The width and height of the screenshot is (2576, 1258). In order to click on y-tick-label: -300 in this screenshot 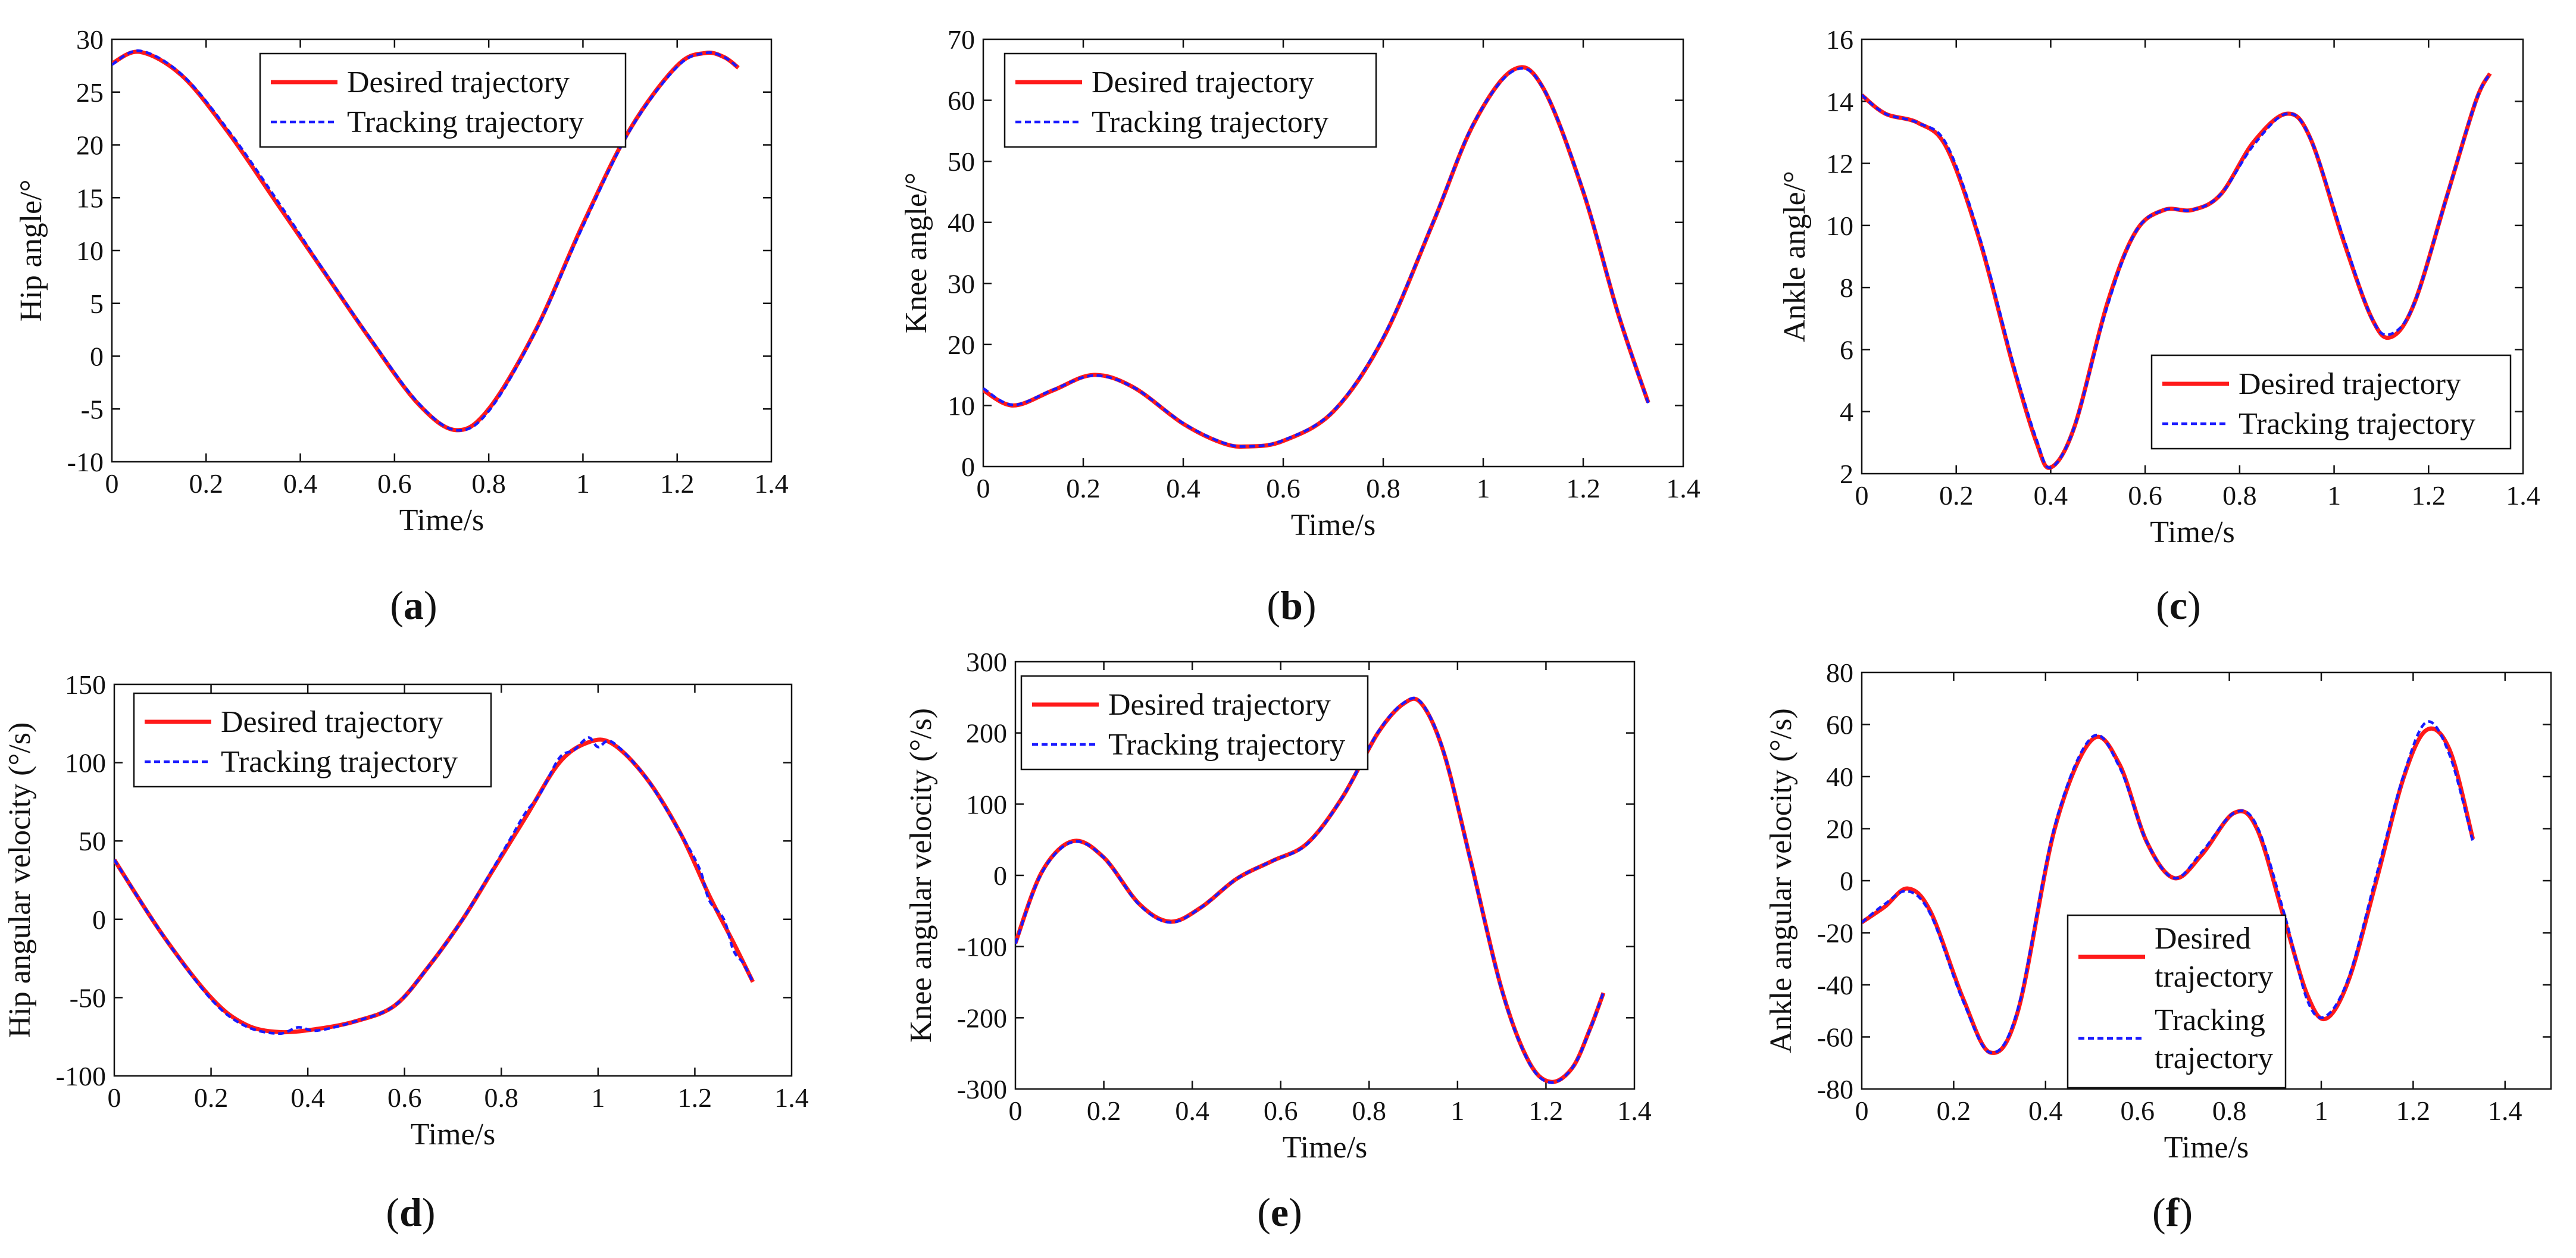, I will do `click(982, 1089)`.